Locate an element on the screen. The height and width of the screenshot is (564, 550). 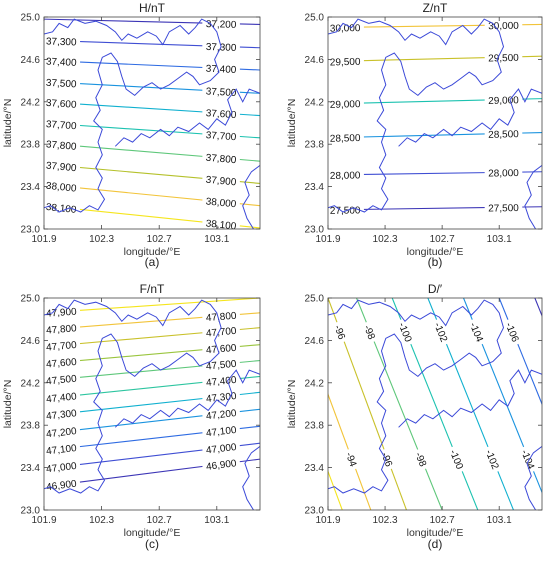
svg-text: -98 is located at coordinates (369, 333).